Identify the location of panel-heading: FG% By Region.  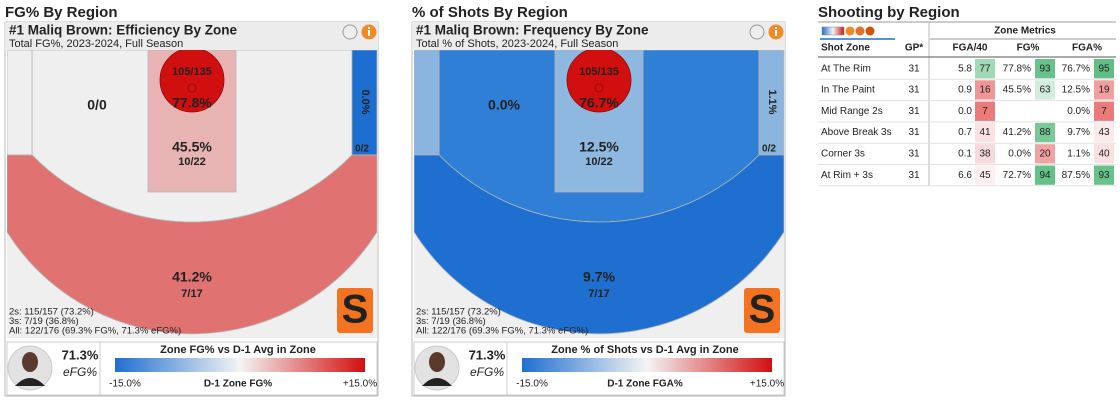
(61, 12).